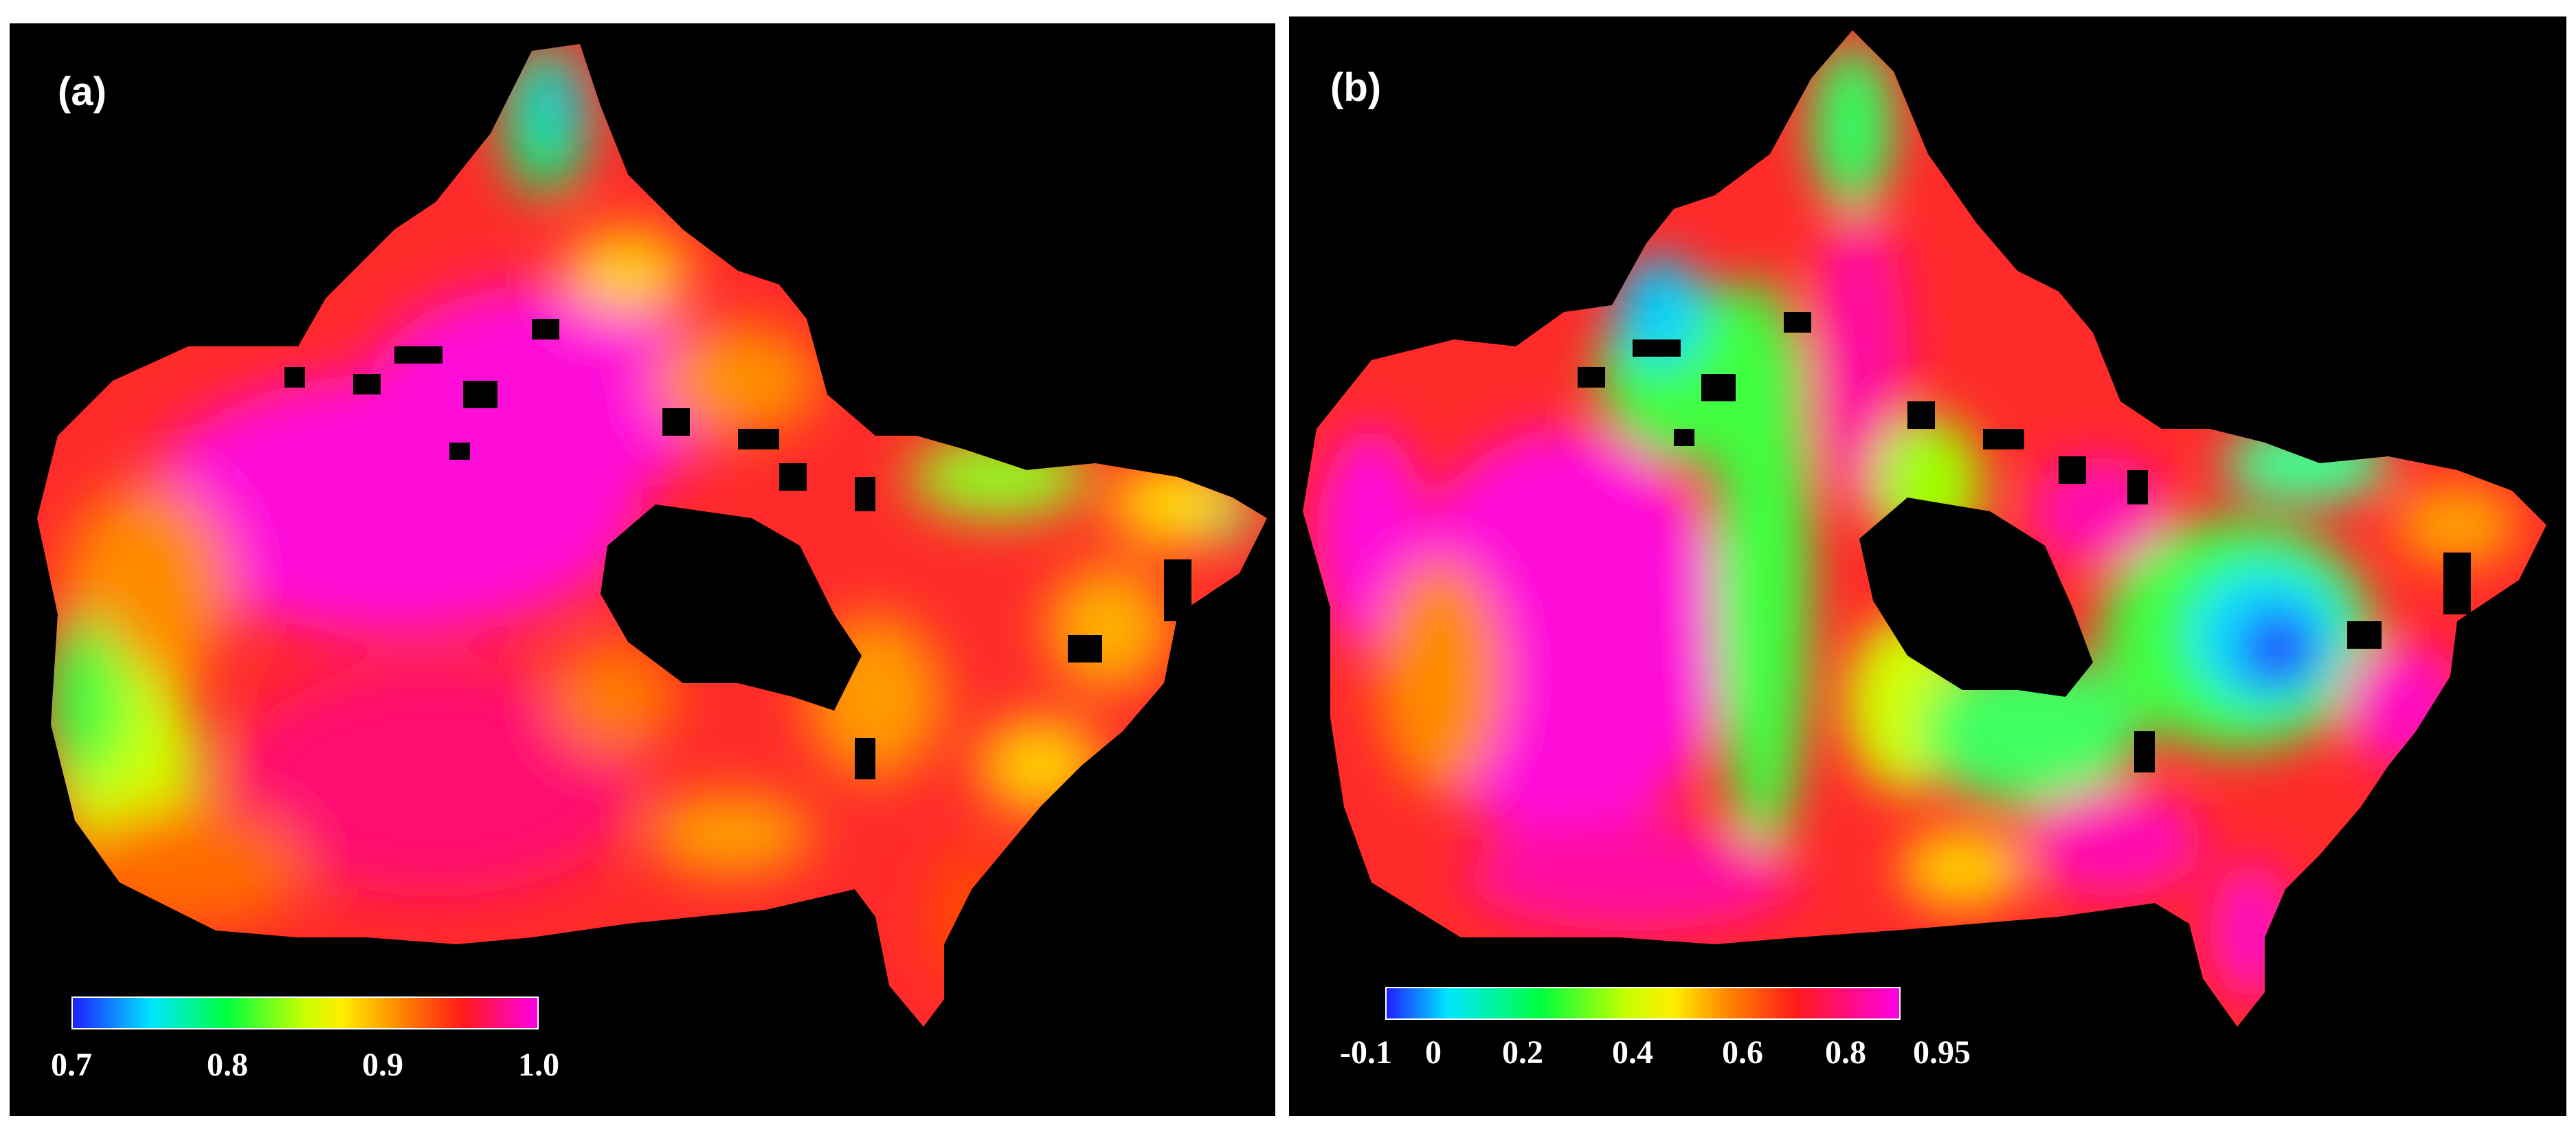 The height and width of the screenshot is (1125, 2576). Describe the element at coordinates (1845, 1052) in the screenshot. I see `colorbar-b-tick-6: 0.8` at that location.